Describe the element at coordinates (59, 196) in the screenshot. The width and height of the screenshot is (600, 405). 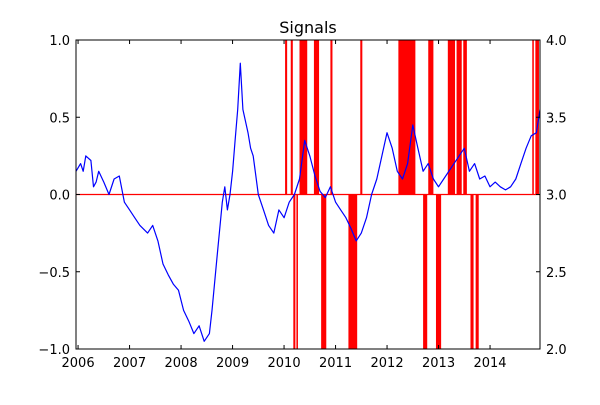
I see `y-tick-label: 0.0` at that location.